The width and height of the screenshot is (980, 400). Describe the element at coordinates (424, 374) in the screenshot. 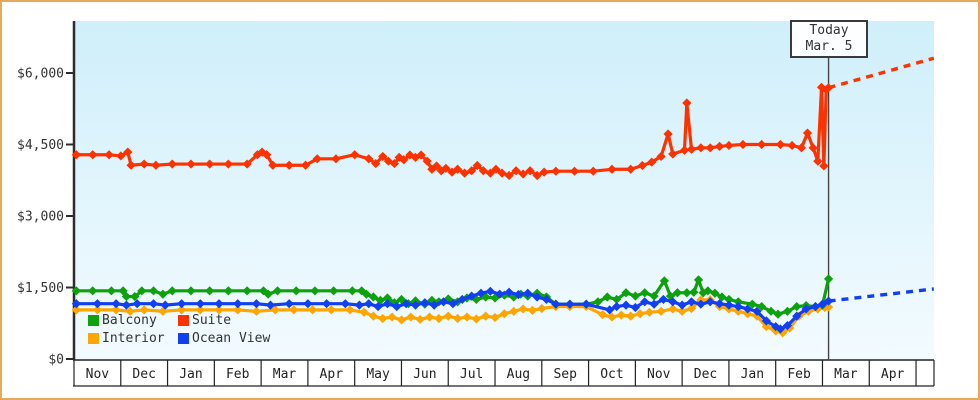

I see `month-label: Jun` at that location.